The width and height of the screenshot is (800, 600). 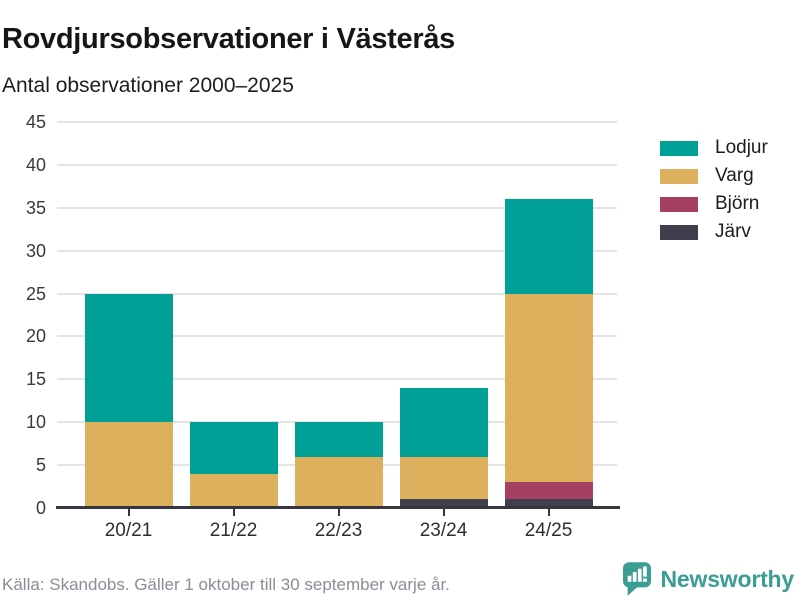 What do you see at coordinates (714, 203) in the screenshot?
I see `legend-item-bjorn: Björn` at bounding box center [714, 203].